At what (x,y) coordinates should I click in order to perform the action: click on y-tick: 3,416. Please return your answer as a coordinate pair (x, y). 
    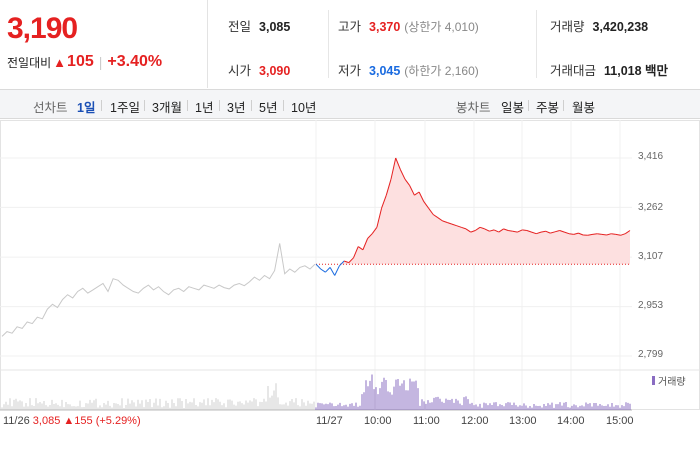
    Looking at the image, I should click on (651, 156).